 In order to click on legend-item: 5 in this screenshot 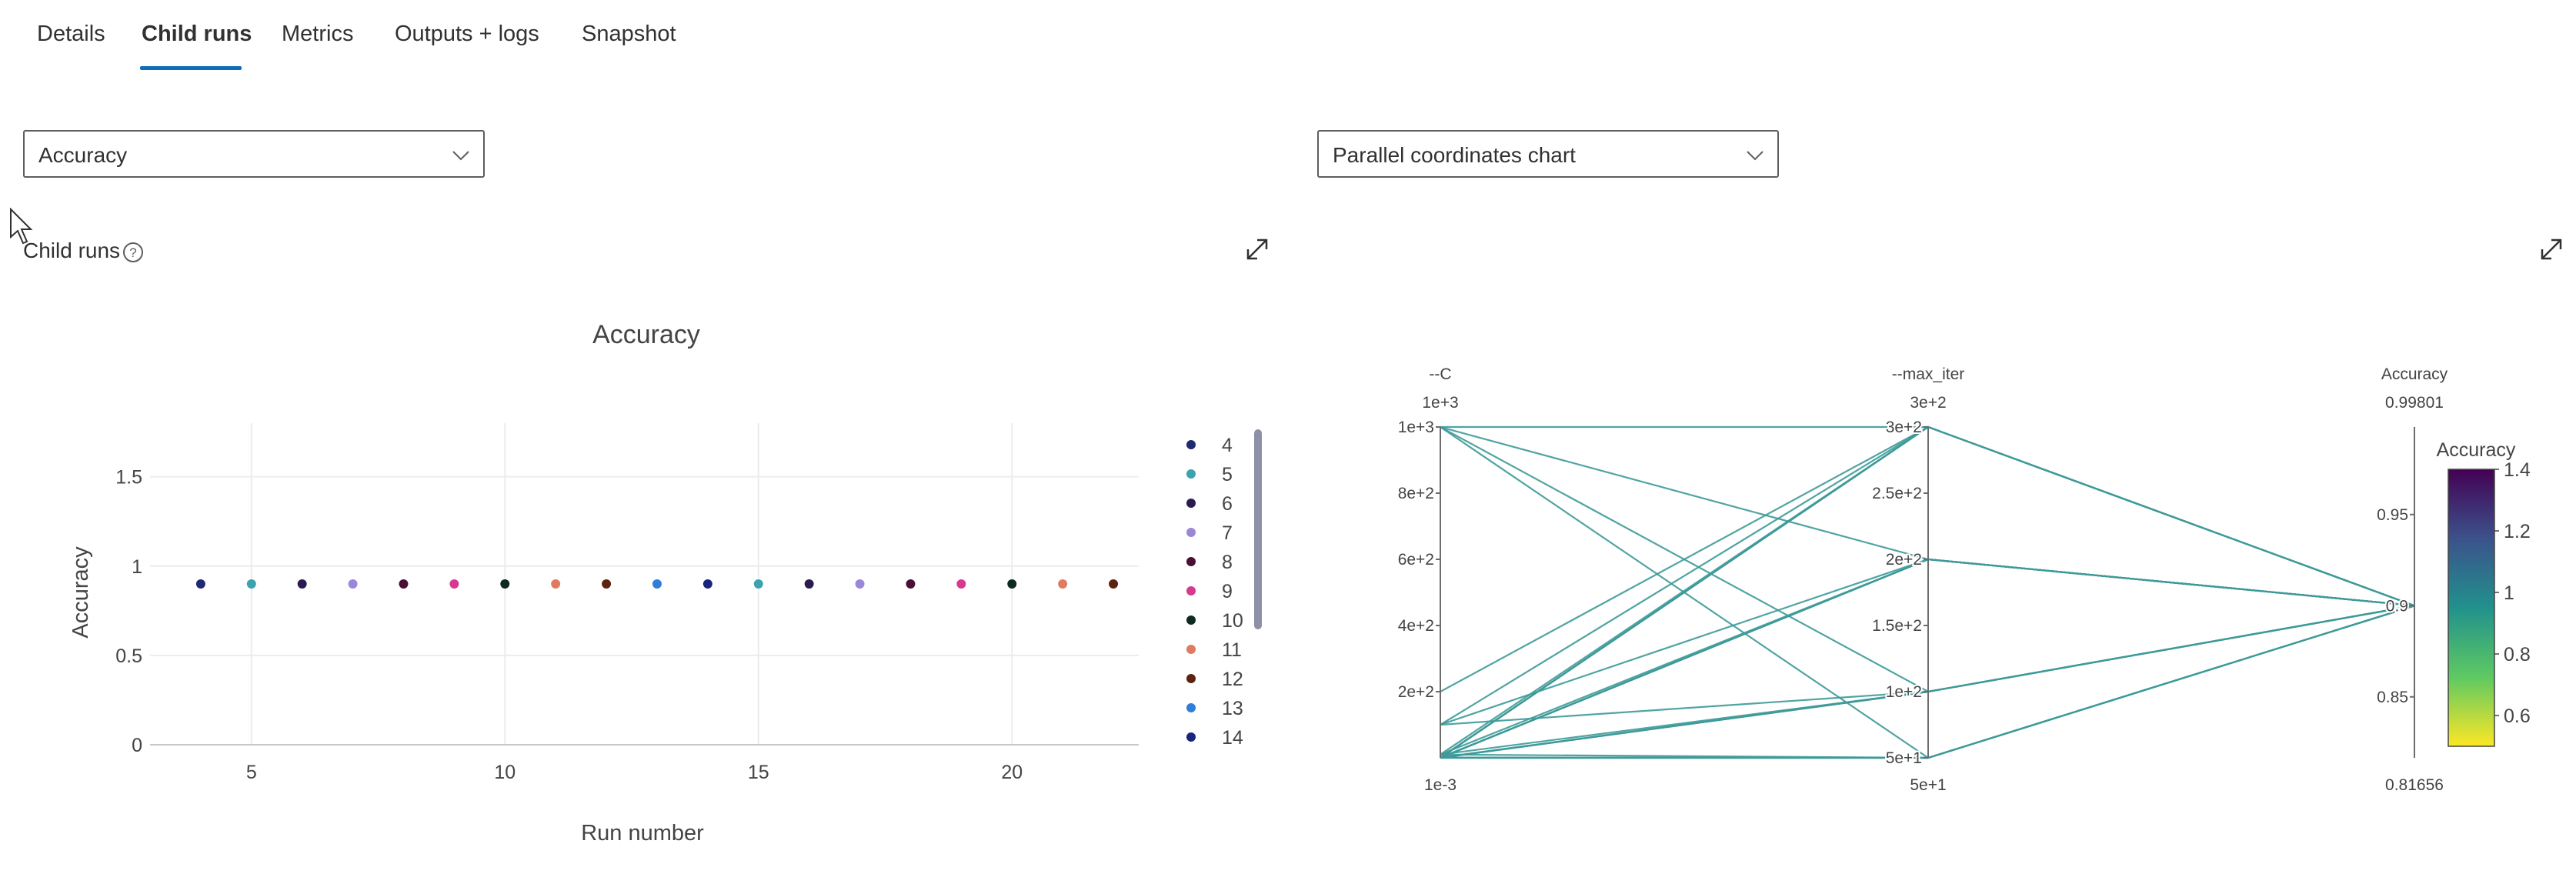, I will do `click(1209, 474)`.